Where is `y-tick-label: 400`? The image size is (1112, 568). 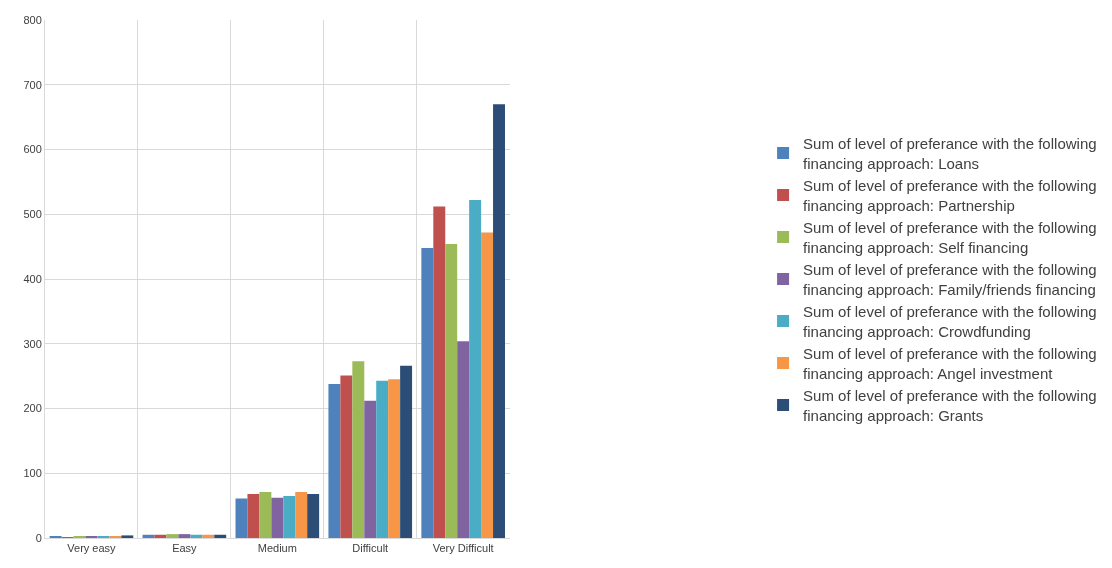 y-tick-label: 400 is located at coordinates (32, 278).